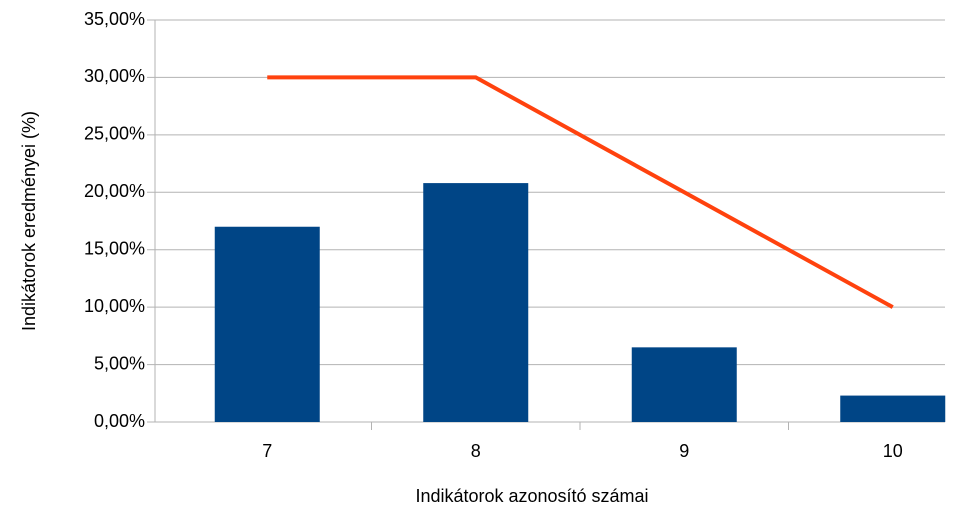 The width and height of the screenshot is (957, 508). What do you see at coordinates (893, 451) in the screenshot?
I see `x-tick-label: 10` at bounding box center [893, 451].